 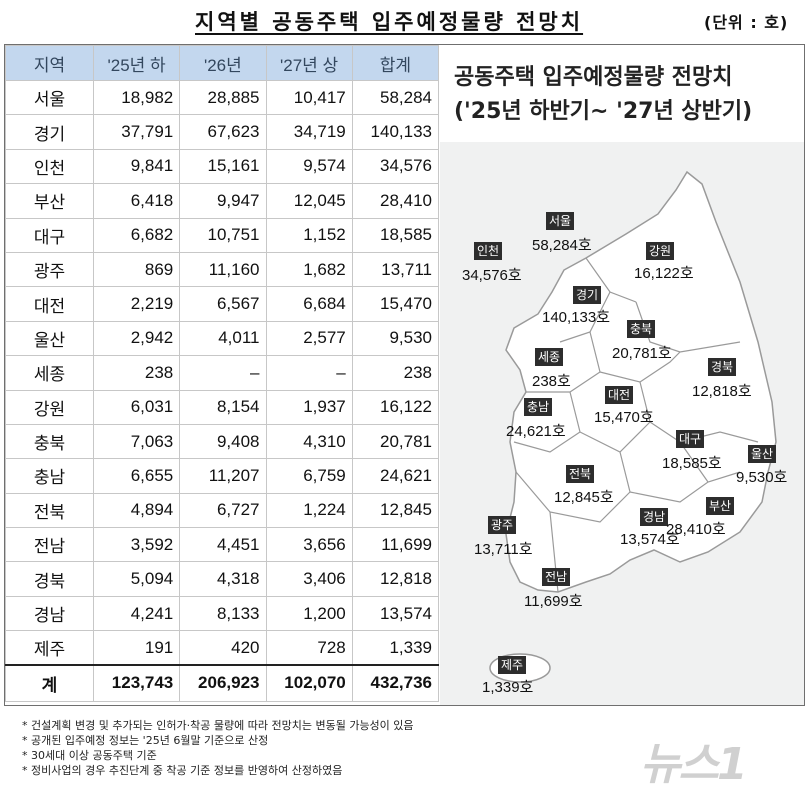 I want to click on table-row: 대구 6,682 10,751 1,152 18,585, so click(x=222, y=235).